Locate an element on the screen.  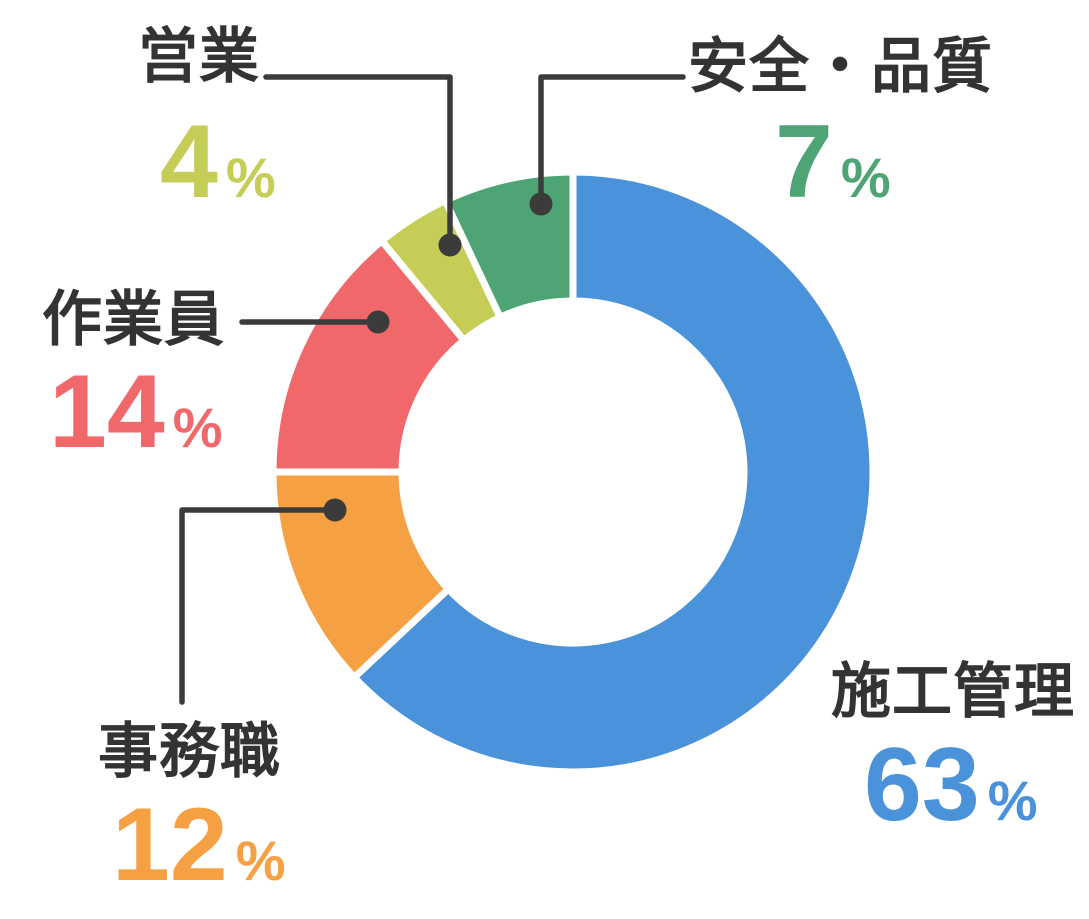
value-construction-management-percent-sign: % is located at coordinates (1012, 800).